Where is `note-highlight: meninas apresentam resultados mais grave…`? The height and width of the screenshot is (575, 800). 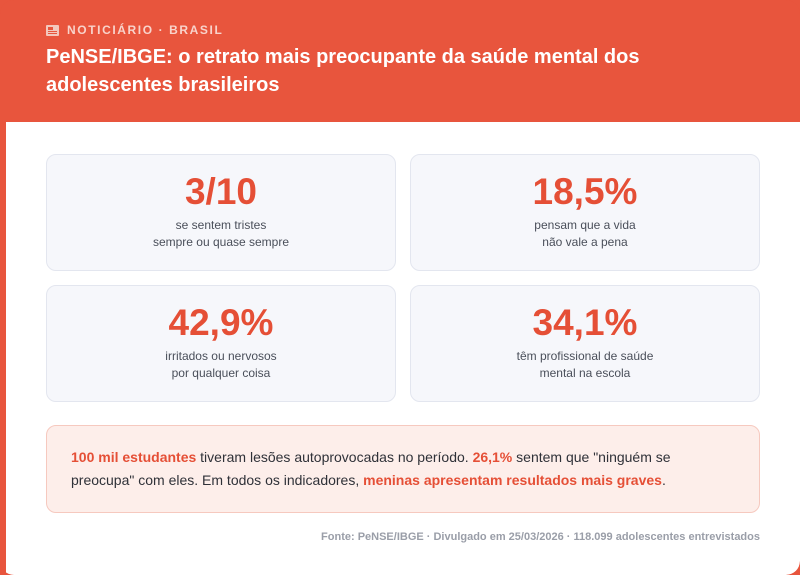
note-highlight: meninas apresentam resultados mais grave… is located at coordinates (512, 480).